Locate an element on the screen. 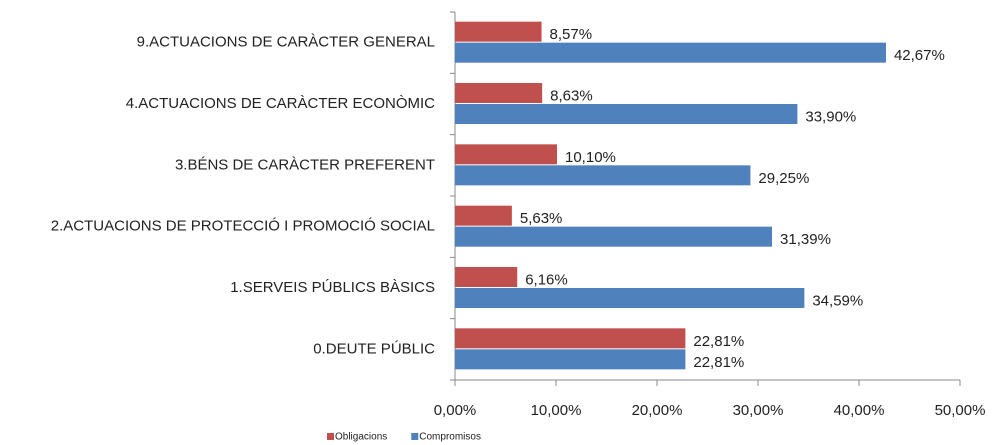 The width and height of the screenshot is (999, 445). legend-label: Obligacions is located at coordinates (361, 437).